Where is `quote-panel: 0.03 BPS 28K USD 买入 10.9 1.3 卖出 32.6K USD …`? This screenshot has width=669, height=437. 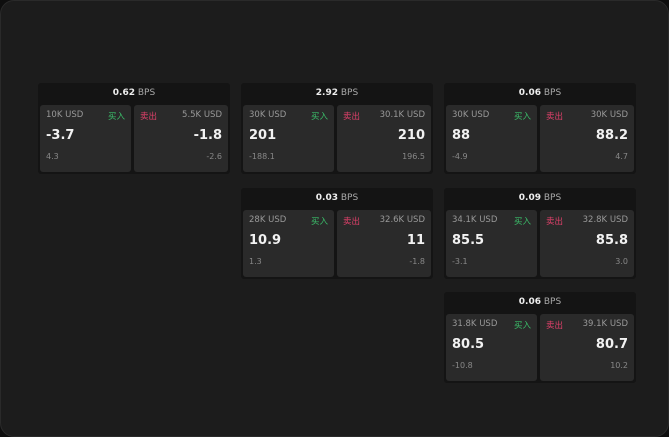 quote-panel: 0.03 BPS 28K USD 买入 10.9 1.3 卖出 32.6K USD … is located at coordinates (337, 233).